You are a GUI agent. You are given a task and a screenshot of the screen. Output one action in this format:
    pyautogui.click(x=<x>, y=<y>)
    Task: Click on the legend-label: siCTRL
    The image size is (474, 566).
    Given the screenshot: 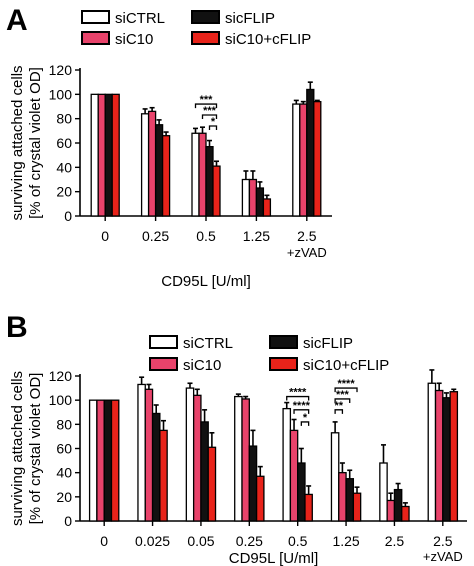 What is the action you would take?
    pyautogui.click(x=208, y=343)
    